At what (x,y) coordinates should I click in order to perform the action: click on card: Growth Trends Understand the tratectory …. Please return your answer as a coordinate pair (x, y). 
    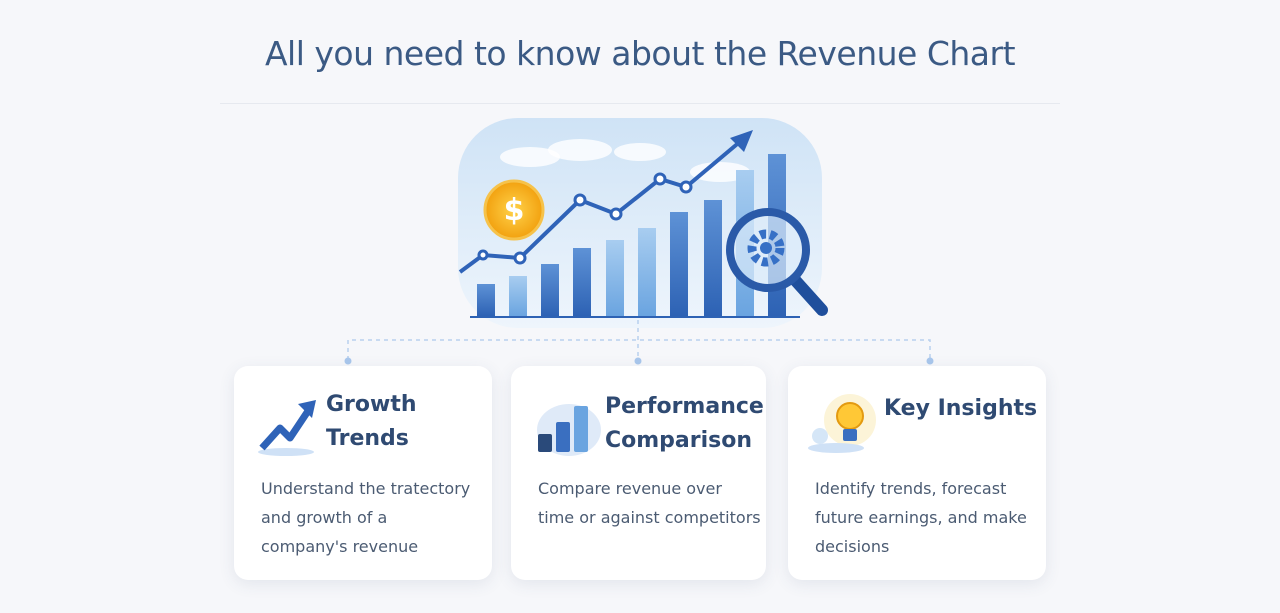
    Looking at the image, I should click on (363, 473).